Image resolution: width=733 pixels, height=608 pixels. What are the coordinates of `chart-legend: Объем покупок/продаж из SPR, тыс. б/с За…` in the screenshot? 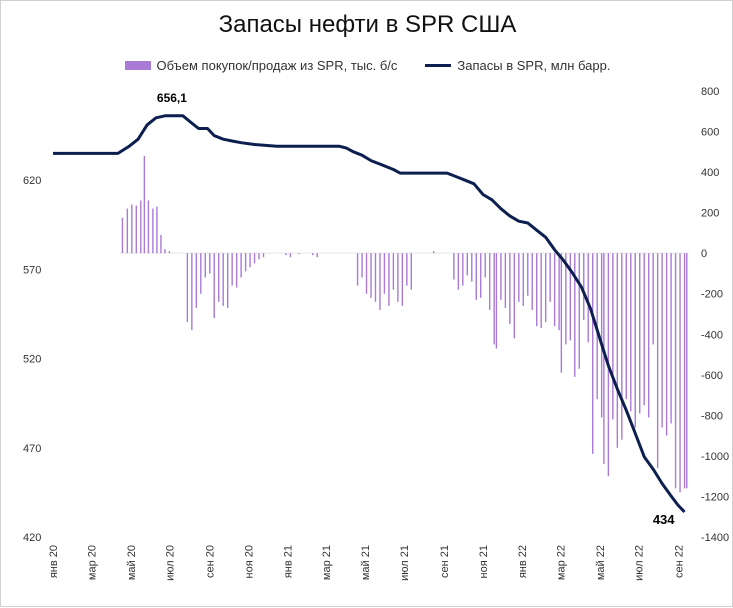 It's located at (367, 65).